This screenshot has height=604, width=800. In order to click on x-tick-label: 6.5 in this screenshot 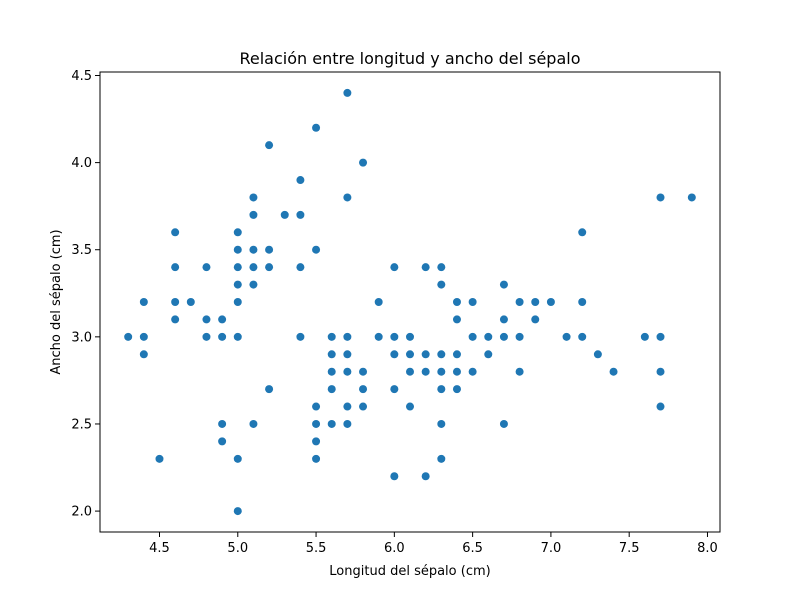, I will do `click(472, 548)`.